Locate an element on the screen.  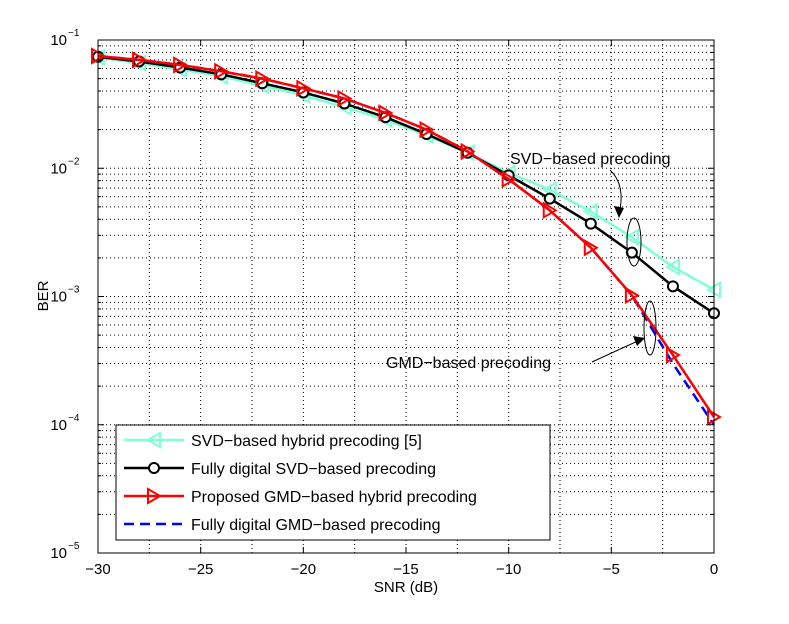
legend-marker-gmd-hybrid is located at coordinates (154, 496).